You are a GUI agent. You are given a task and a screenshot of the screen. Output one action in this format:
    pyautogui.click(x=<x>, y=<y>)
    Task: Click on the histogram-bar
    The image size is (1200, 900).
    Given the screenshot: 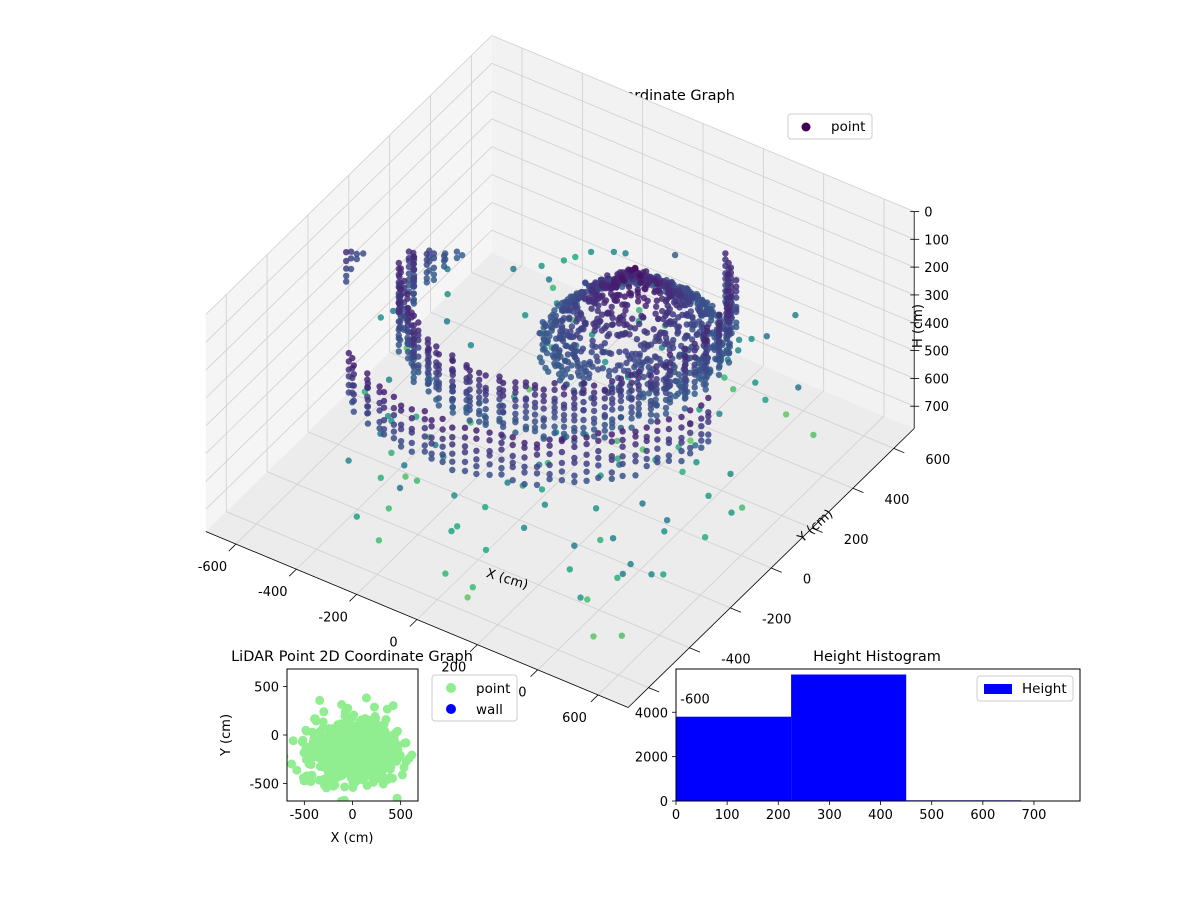 What is the action you would take?
    pyautogui.click(x=734, y=758)
    